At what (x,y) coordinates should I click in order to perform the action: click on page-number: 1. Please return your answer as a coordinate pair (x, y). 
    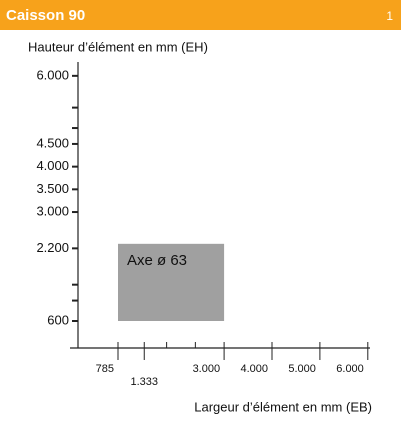
    Looking at the image, I should click on (389, 16).